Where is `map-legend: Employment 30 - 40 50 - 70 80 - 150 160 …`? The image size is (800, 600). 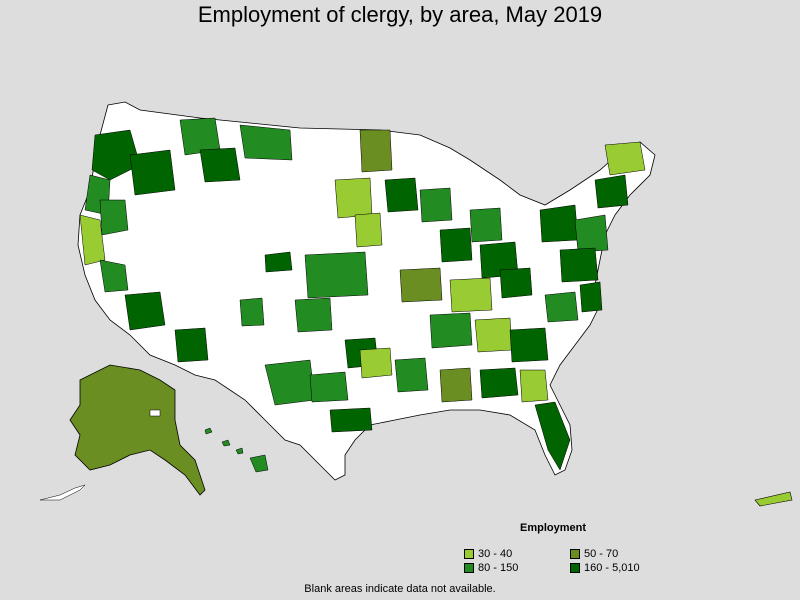 map-legend: Employment 30 - 40 50 - 70 80 - 150 160 … is located at coordinates (564, 549).